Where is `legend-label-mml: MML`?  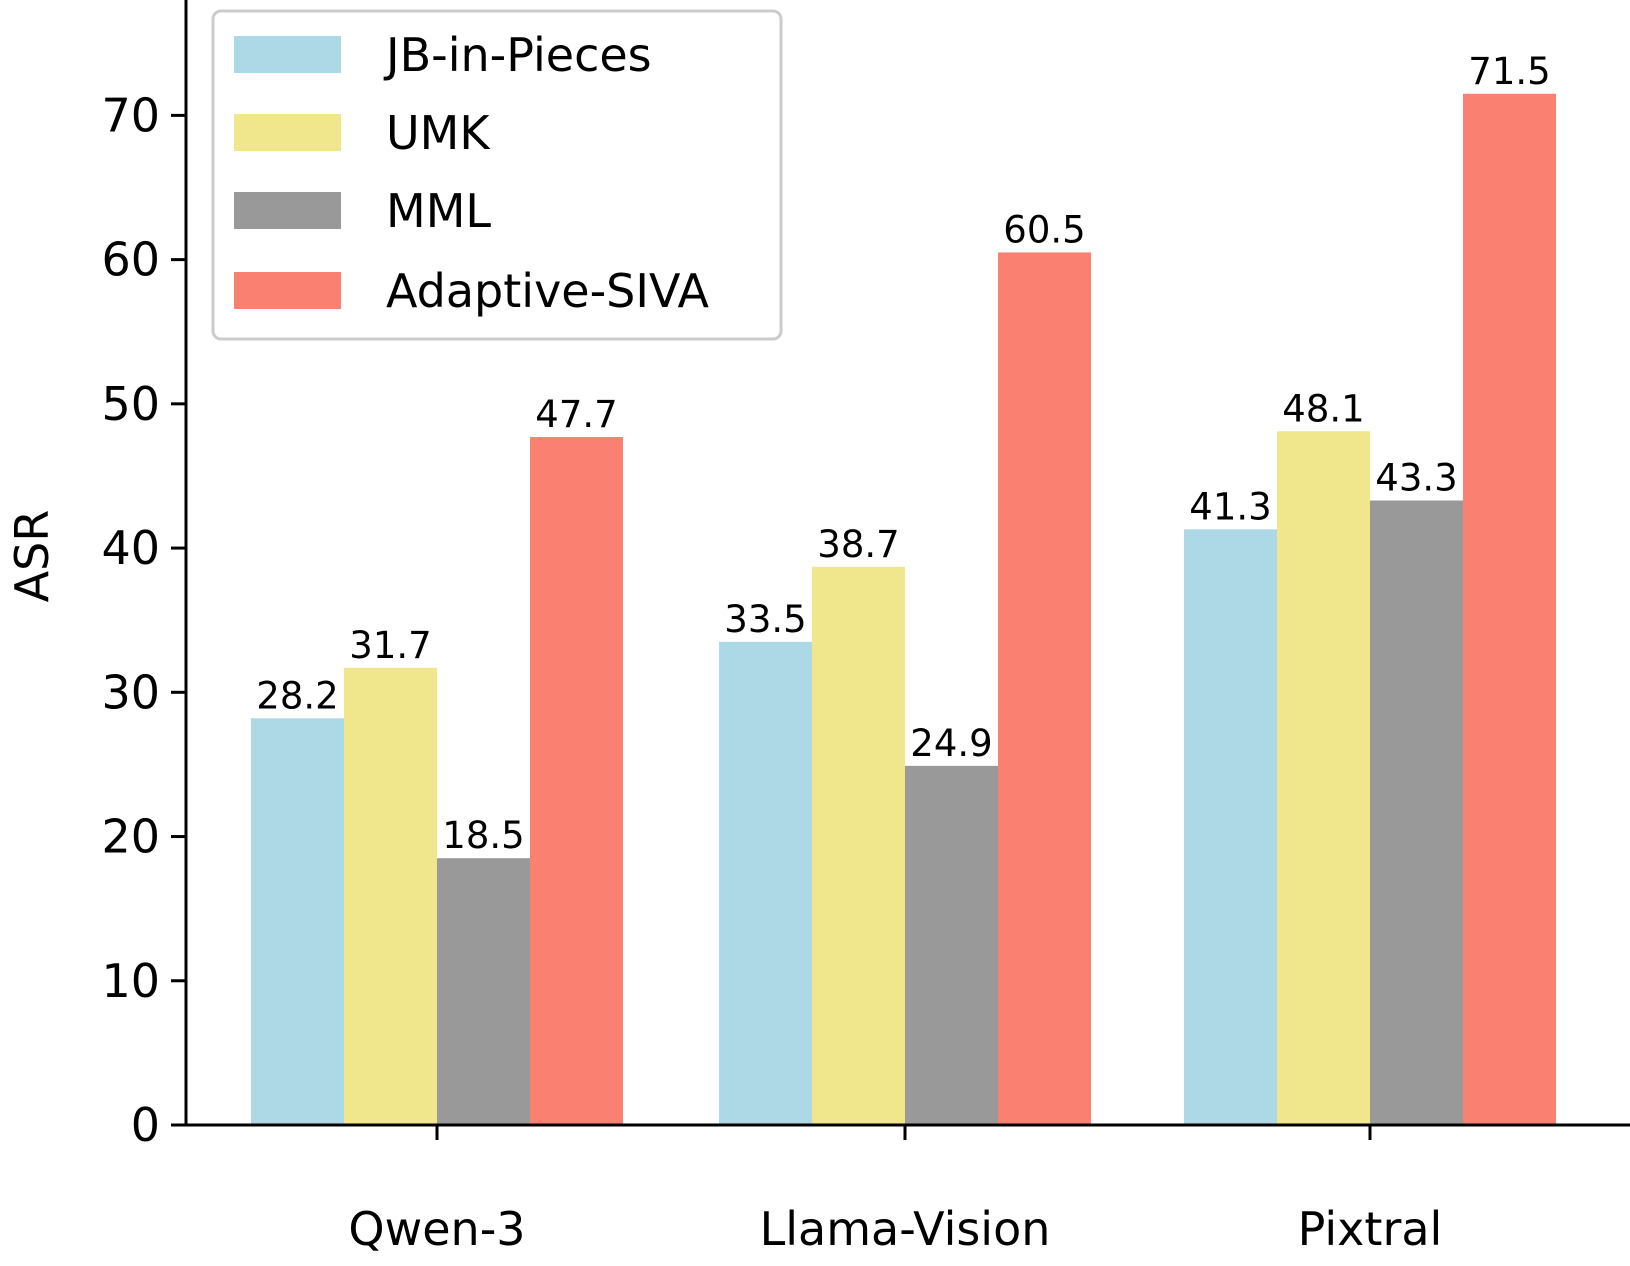
legend-label-mml: MML is located at coordinates (438, 211).